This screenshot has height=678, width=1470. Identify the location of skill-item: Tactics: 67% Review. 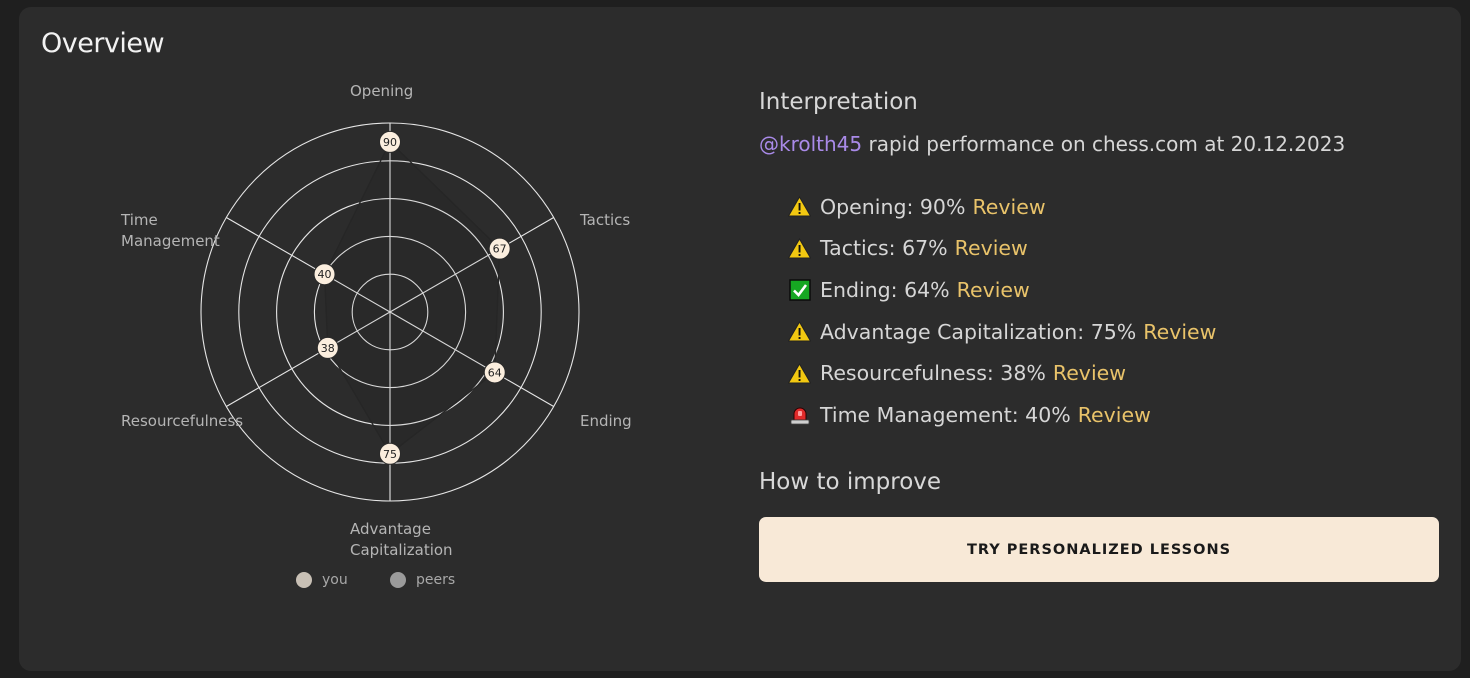
(1001, 249).